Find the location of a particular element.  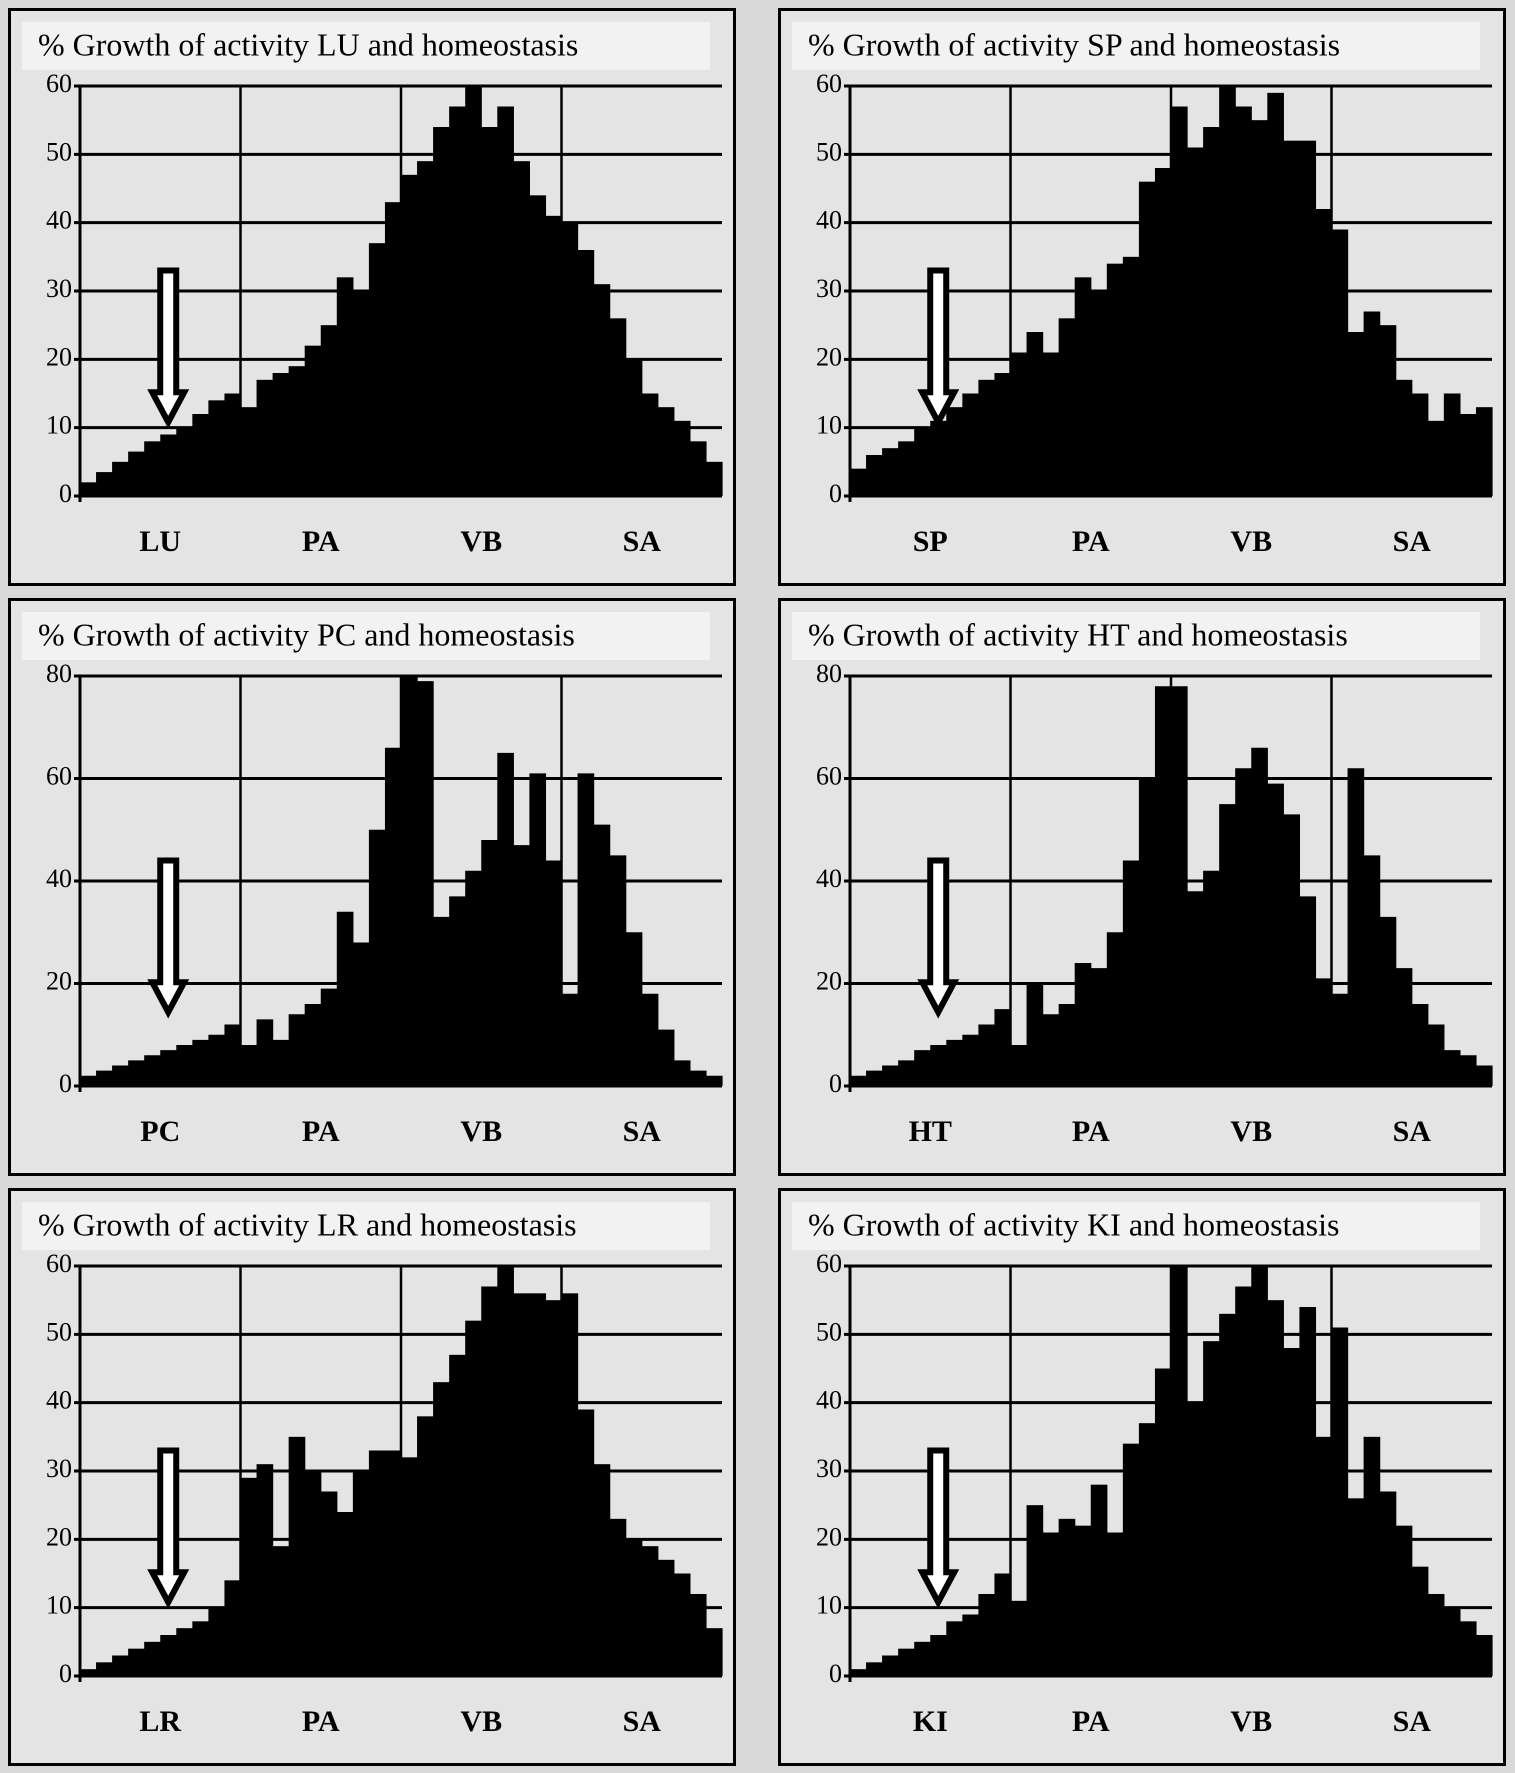

y-tick-label: 20 is located at coordinates (59, 356).